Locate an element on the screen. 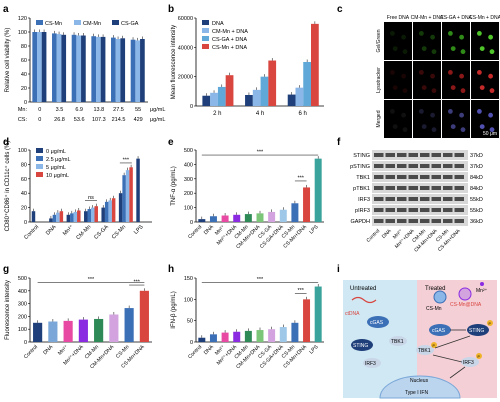 The width and height of the screenshot is (500, 402). x-tick-label: Control is located at coordinates (195, 352).